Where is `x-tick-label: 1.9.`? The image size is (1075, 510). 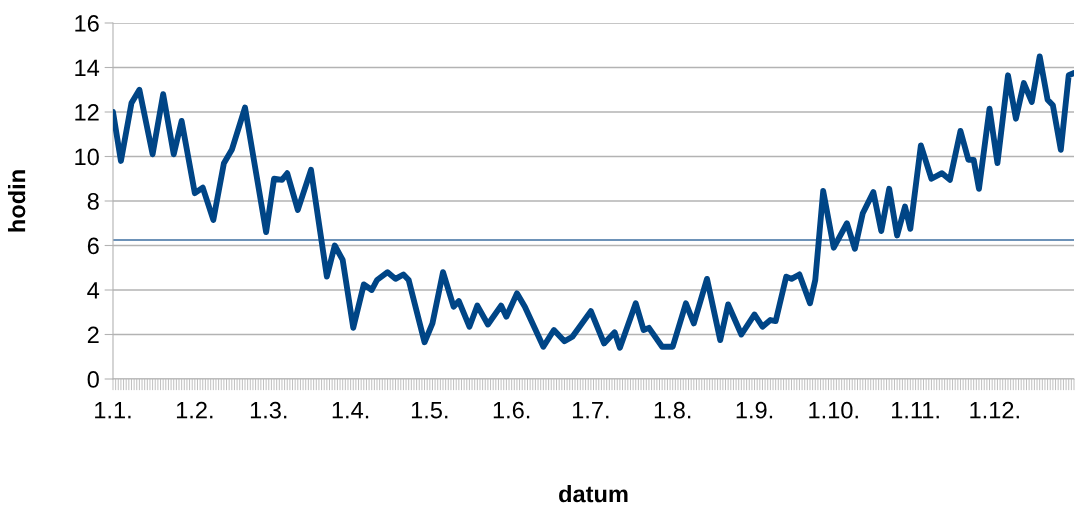 x-tick-label: 1.9. is located at coordinates (754, 410).